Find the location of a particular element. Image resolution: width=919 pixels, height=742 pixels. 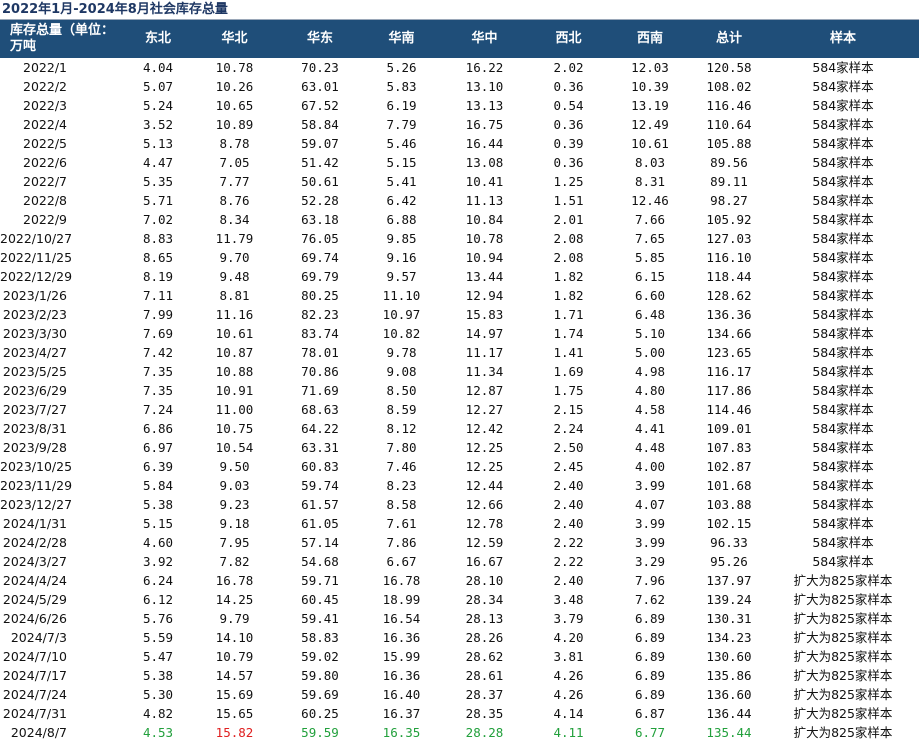

cell-north: 9.79 is located at coordinates (234, 618).